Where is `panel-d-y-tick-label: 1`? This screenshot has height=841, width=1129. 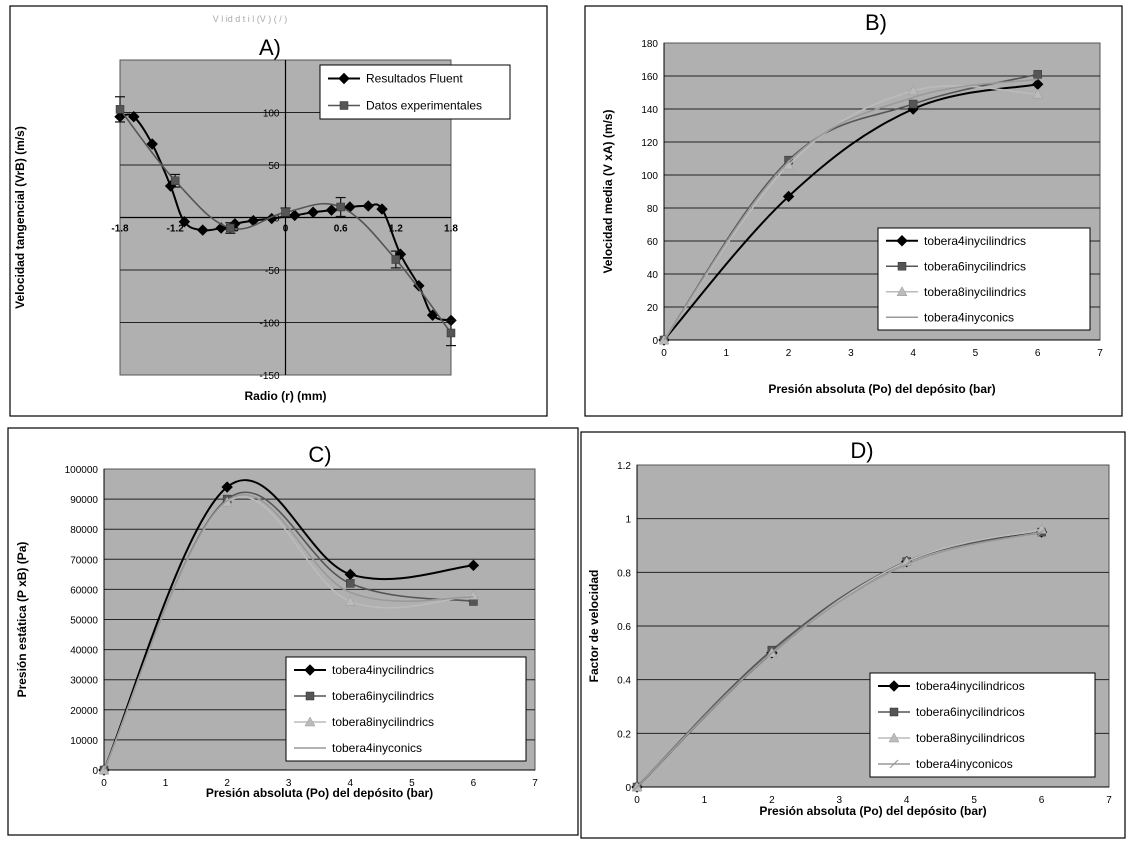
panel-d-y-tick-label: 1 is located at coordinates (628, 520).